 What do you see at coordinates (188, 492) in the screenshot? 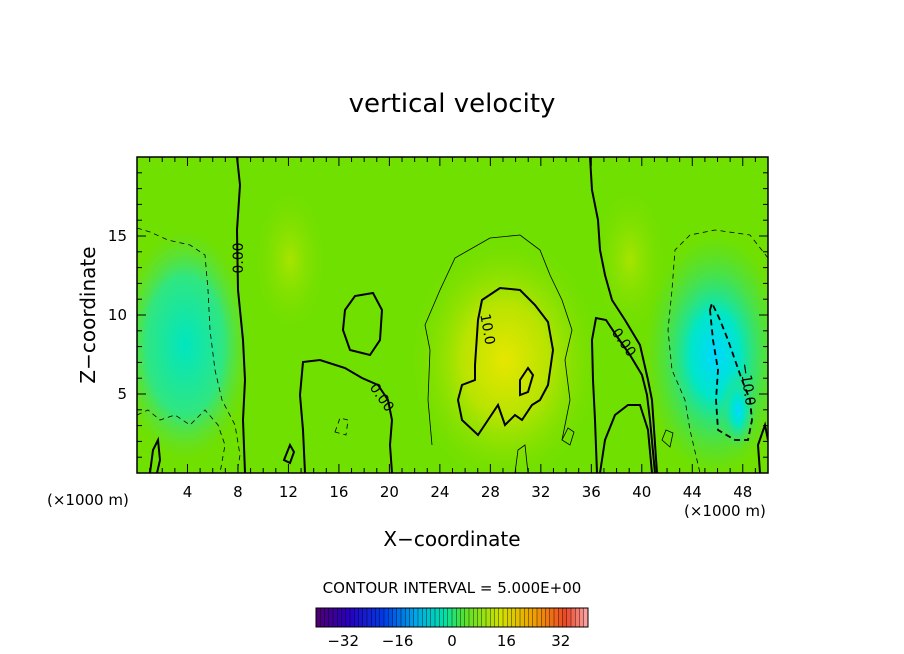
I see `x-tick-label: 4` at bounding box center [188, 492].